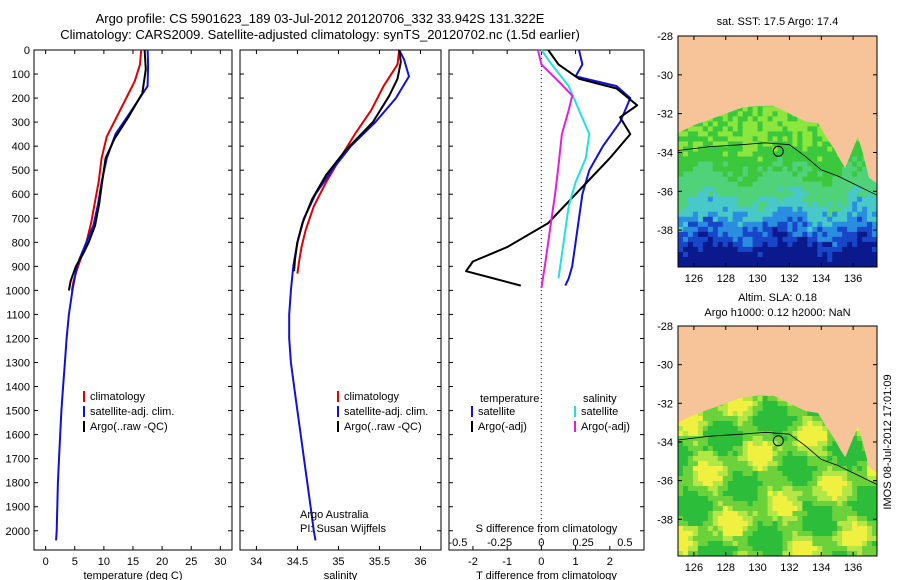 The height and width of the screenshot is (580, 900). Describe the element at coordinates (777, 151) in the screenshot. I see `map-field` at that location.